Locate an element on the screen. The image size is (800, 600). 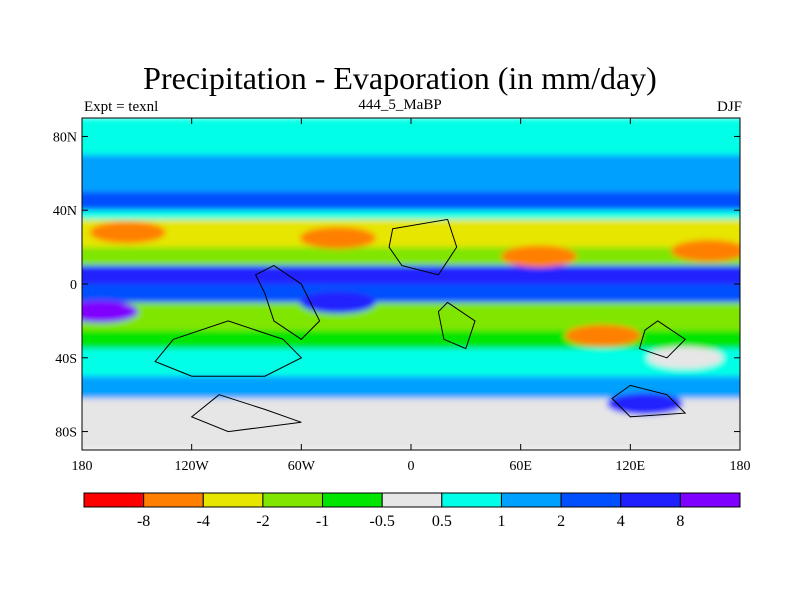
x-tick-label: 60W is located at coordinates (302, 466).